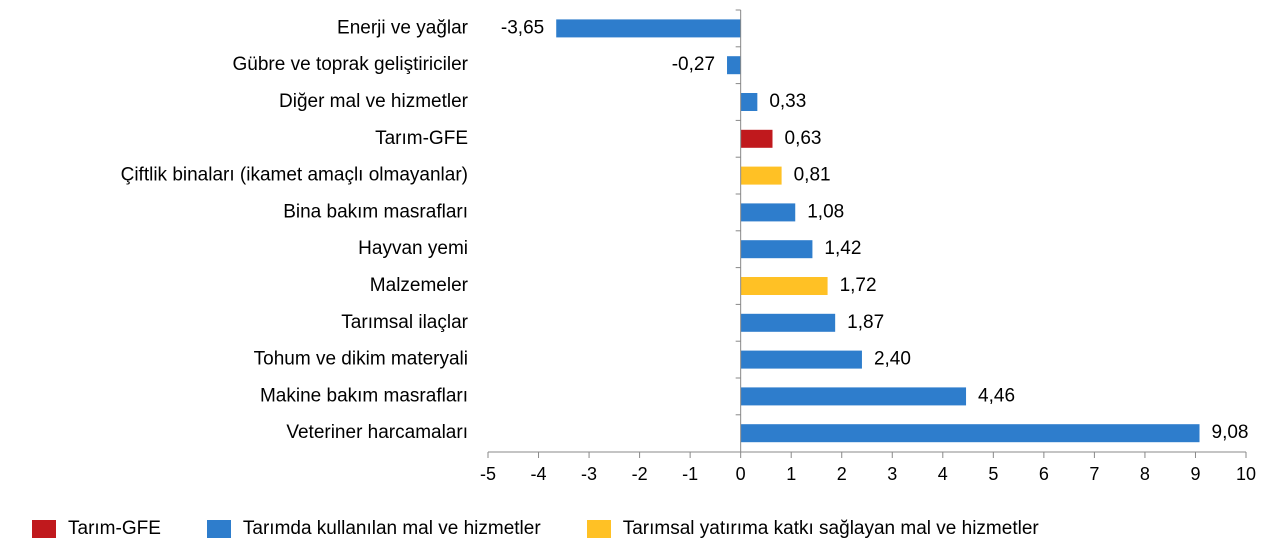 The width and height of the screenshot is (1280, 560). I want to click on x-tick-label: 1, so click(791, 474).